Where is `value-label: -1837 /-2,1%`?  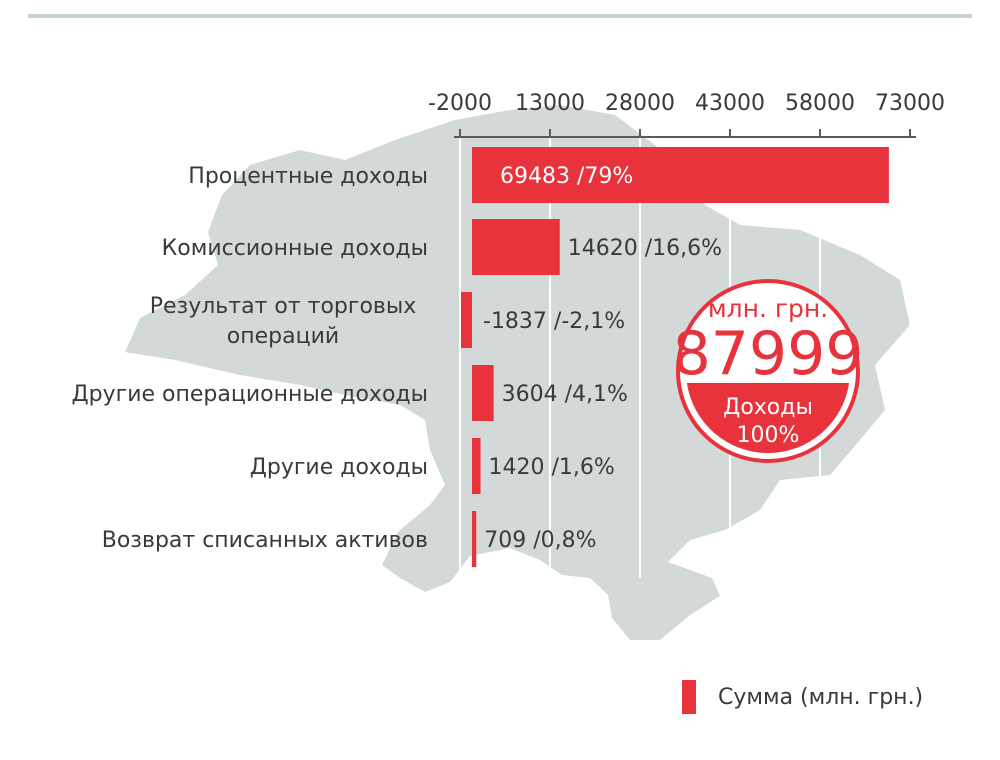
value-label: -1837 /-2,1% is located at coordinates (554, 321).